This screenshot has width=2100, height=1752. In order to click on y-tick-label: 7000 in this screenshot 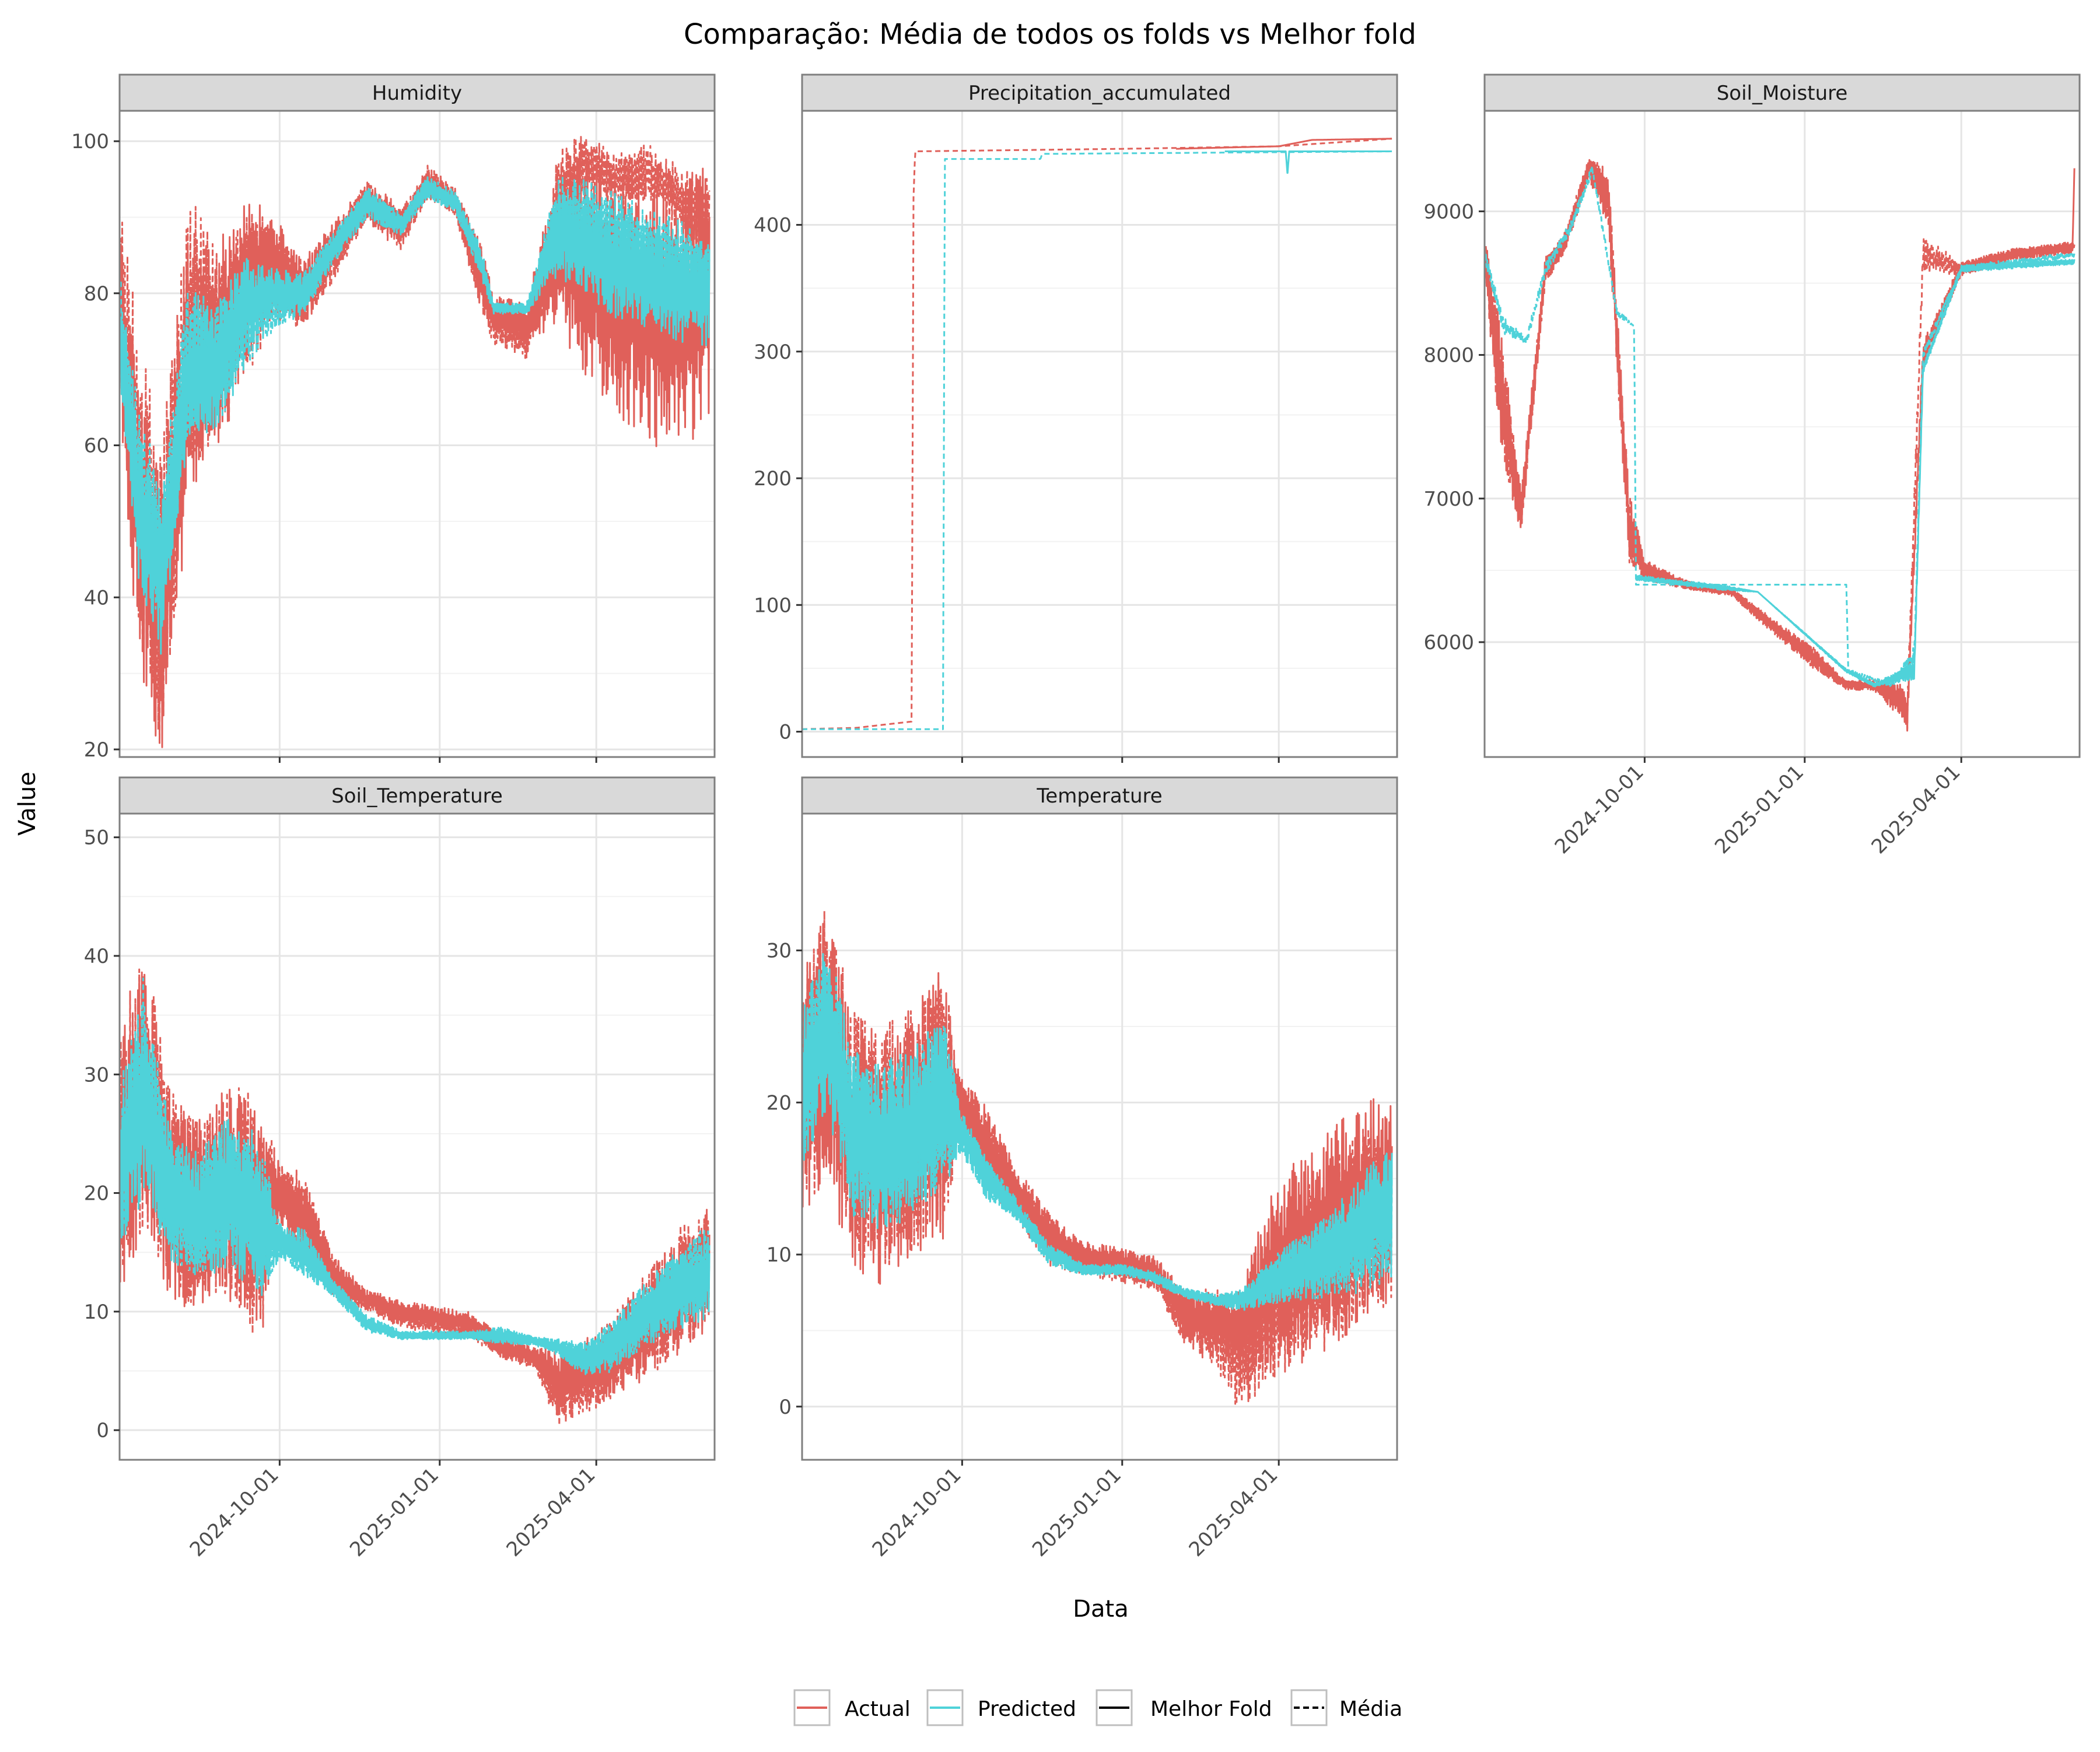, I will do `click(1448, 500)`.